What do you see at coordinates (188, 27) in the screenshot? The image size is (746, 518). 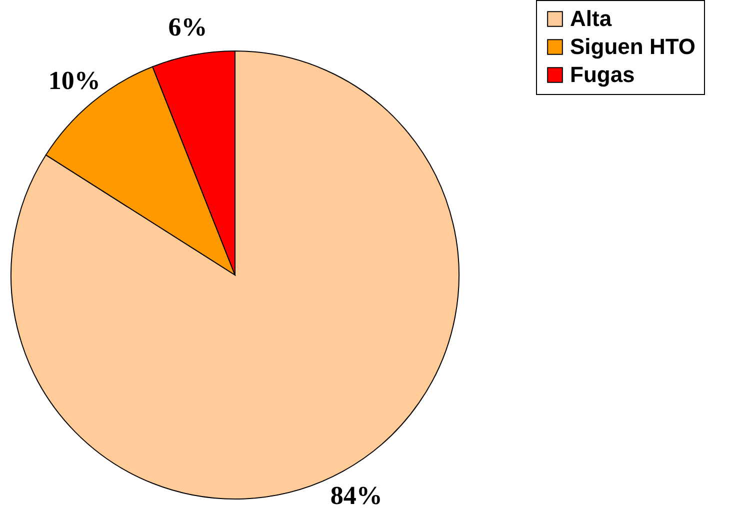 I see `data-label: 6%` at bounding box center [188, 27].